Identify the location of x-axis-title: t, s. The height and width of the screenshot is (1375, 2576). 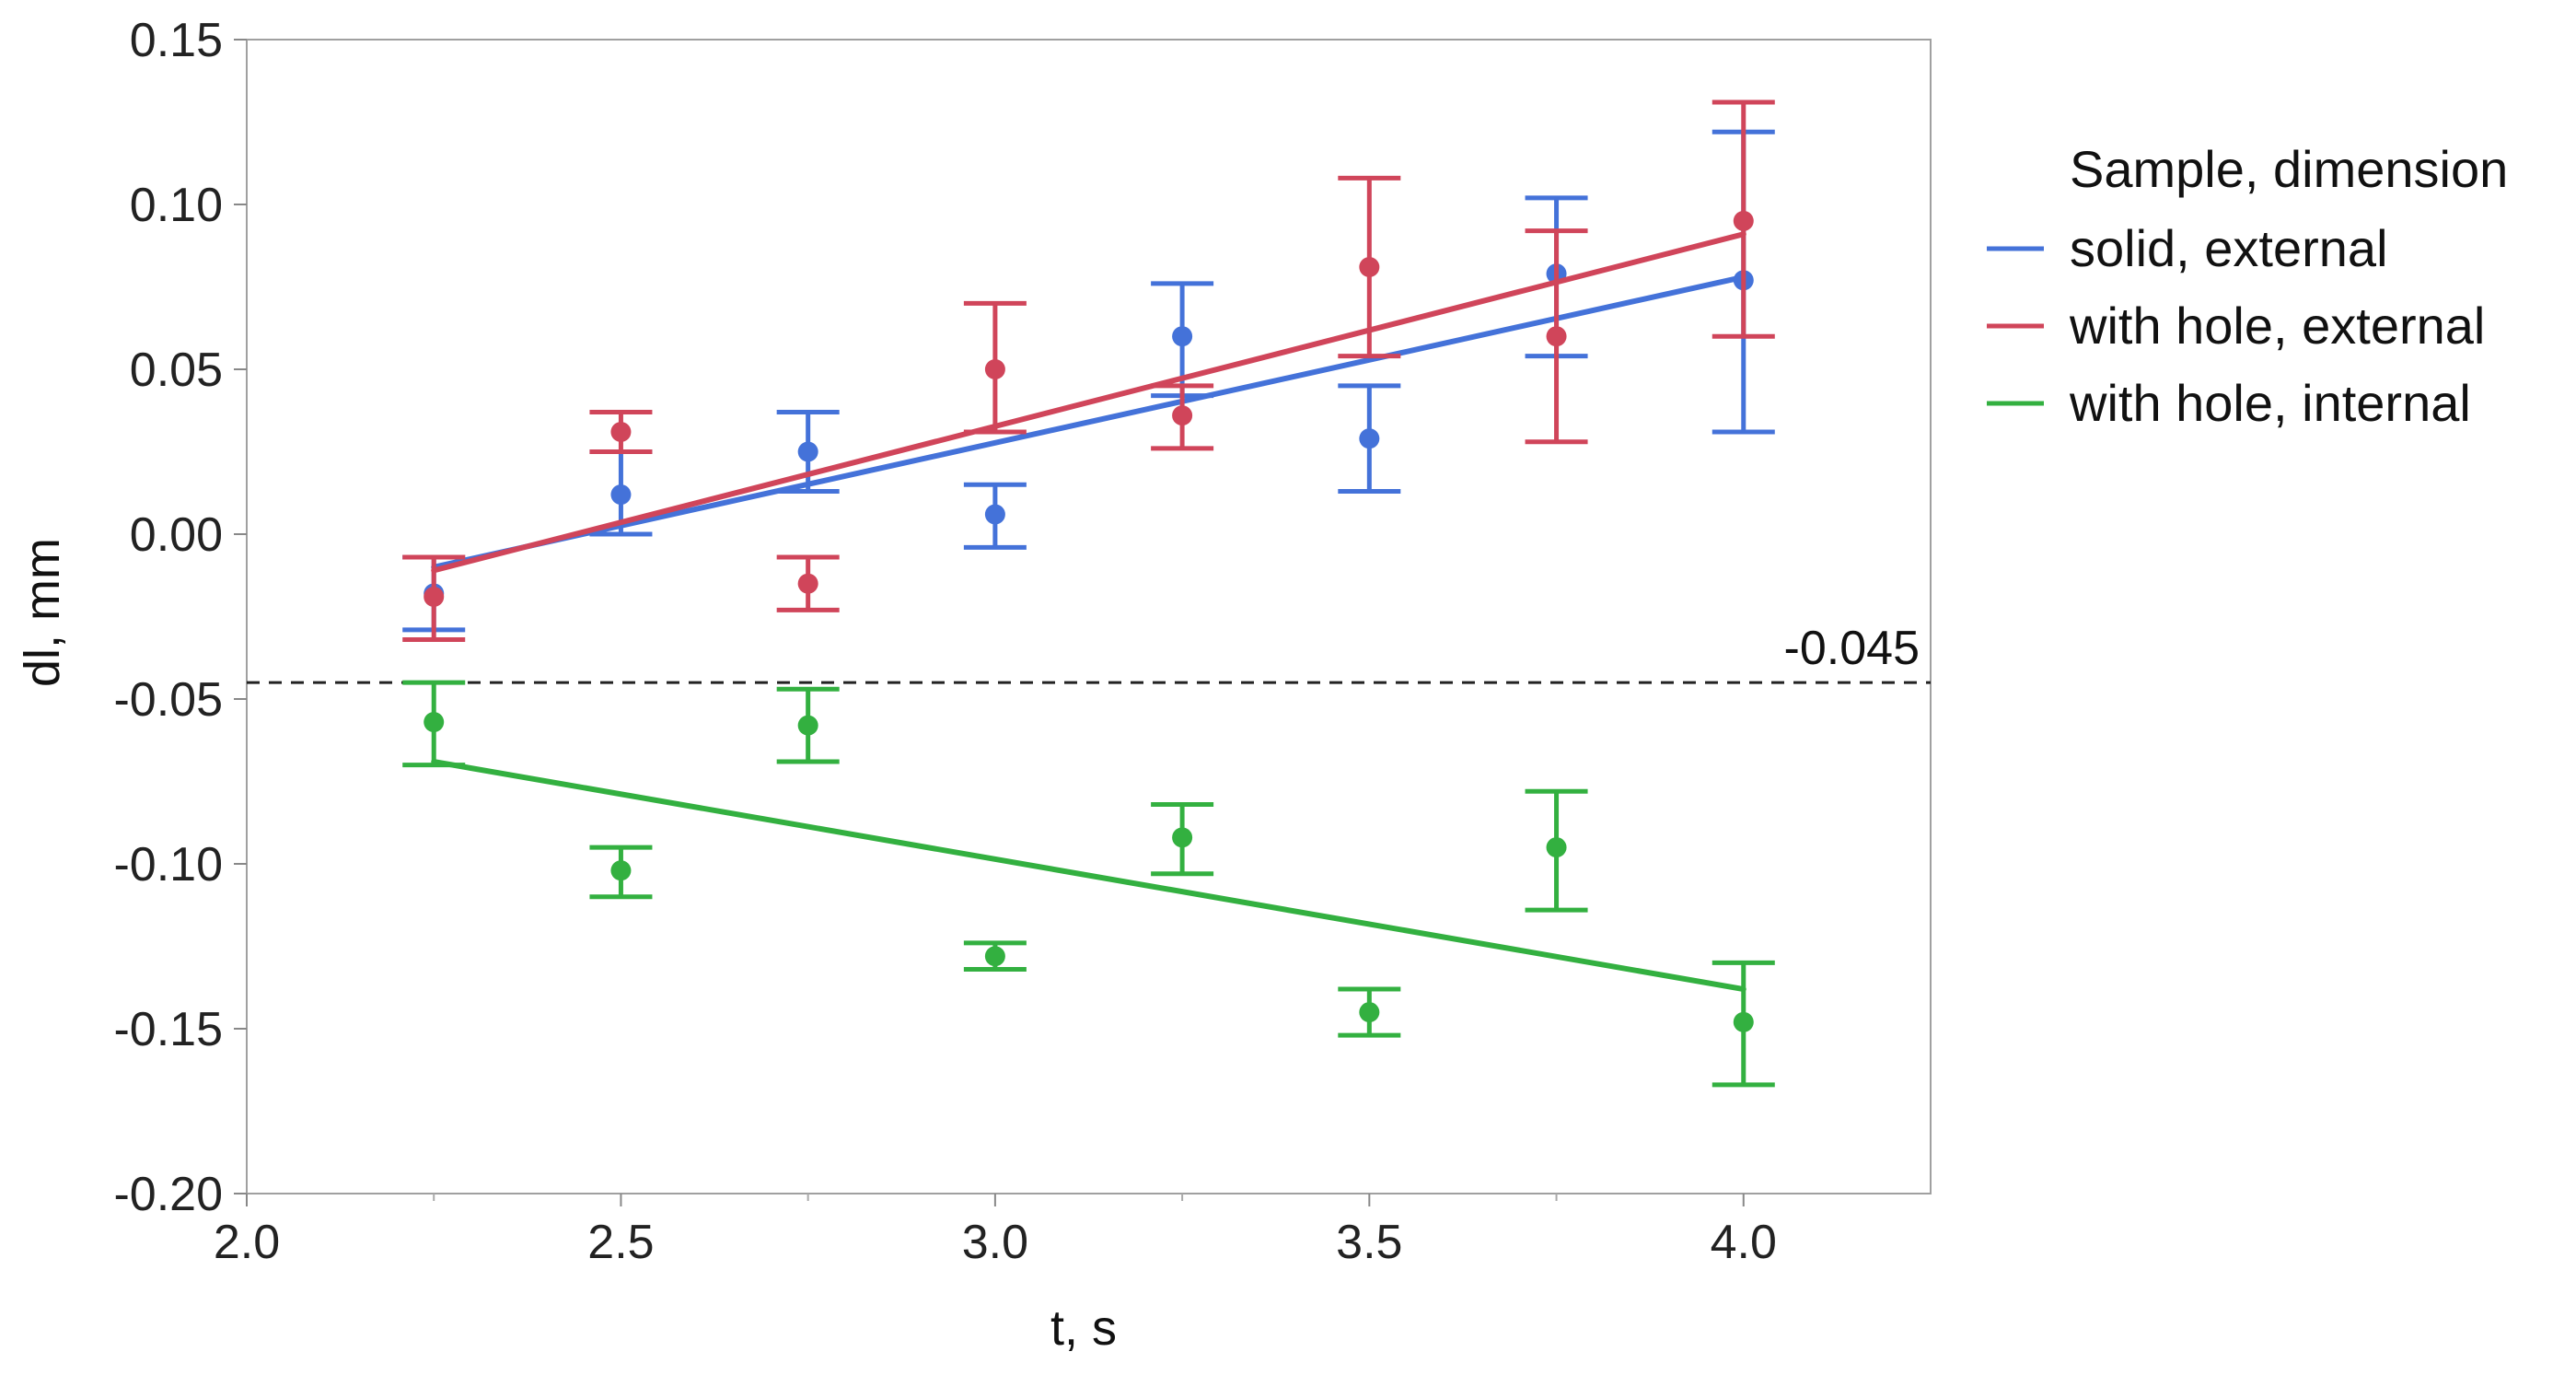
(1083, 1328).